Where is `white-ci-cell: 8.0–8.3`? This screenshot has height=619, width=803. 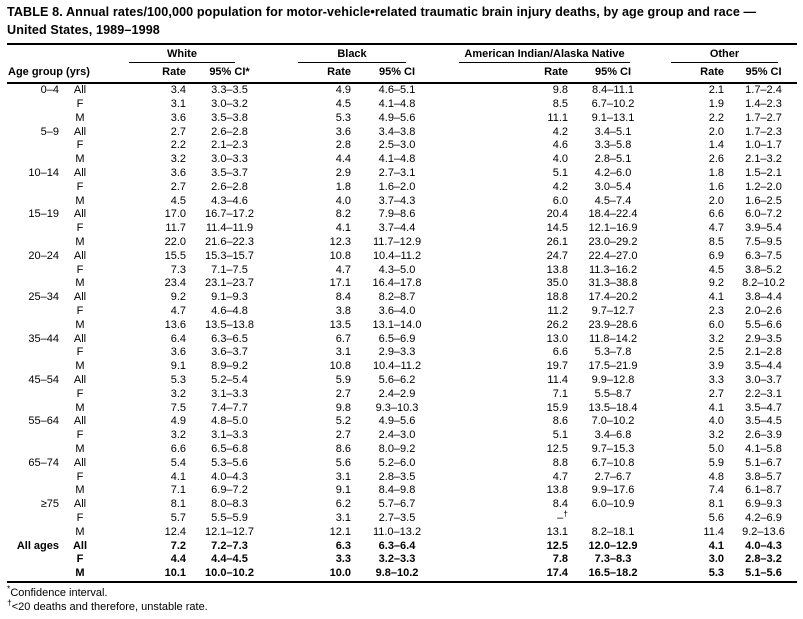 white-ci-cell: 8.0–8.3 is located at coordinates (229, 504).